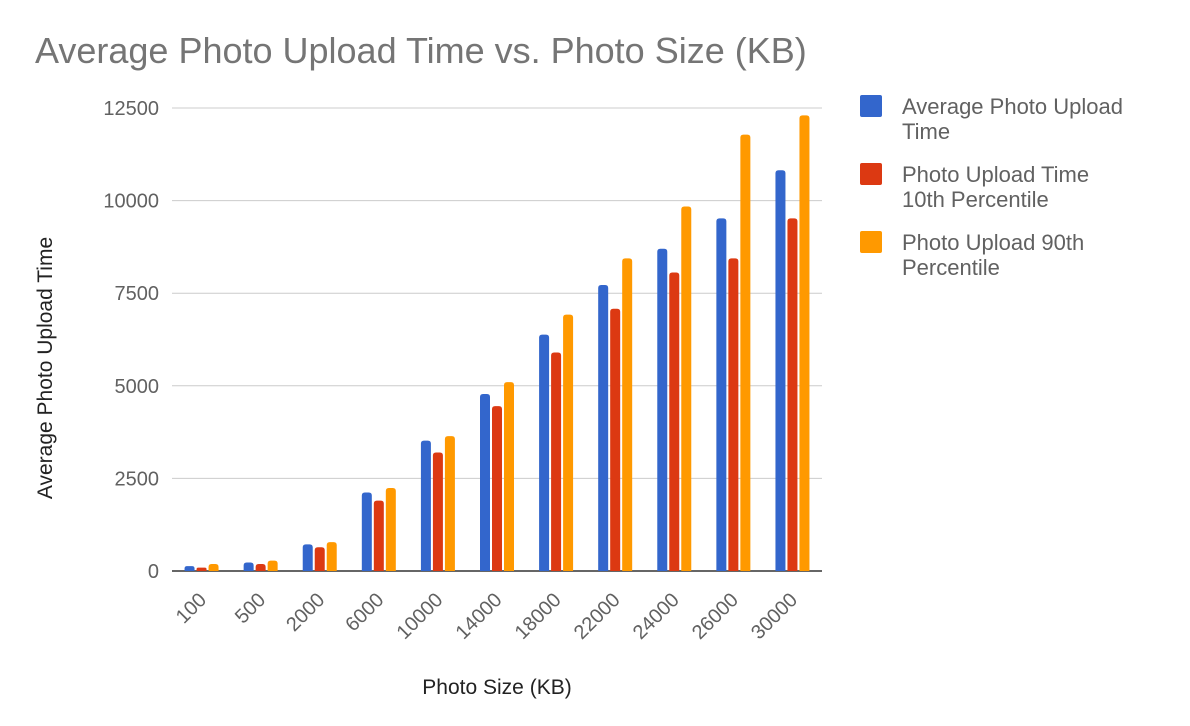 The height and width of the screenshot is (726, 1190). I want to click on y-tick-label: 10000, so click(131, 202).